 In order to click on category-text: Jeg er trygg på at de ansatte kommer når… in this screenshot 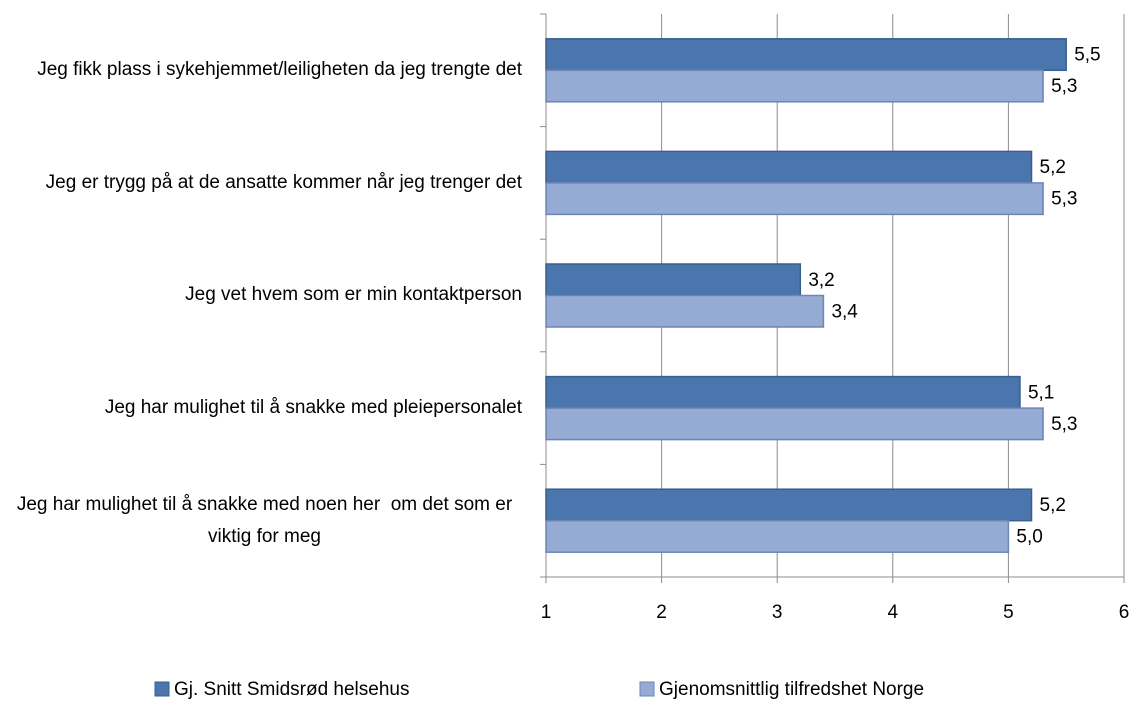, I will do `click(283, 182)`.